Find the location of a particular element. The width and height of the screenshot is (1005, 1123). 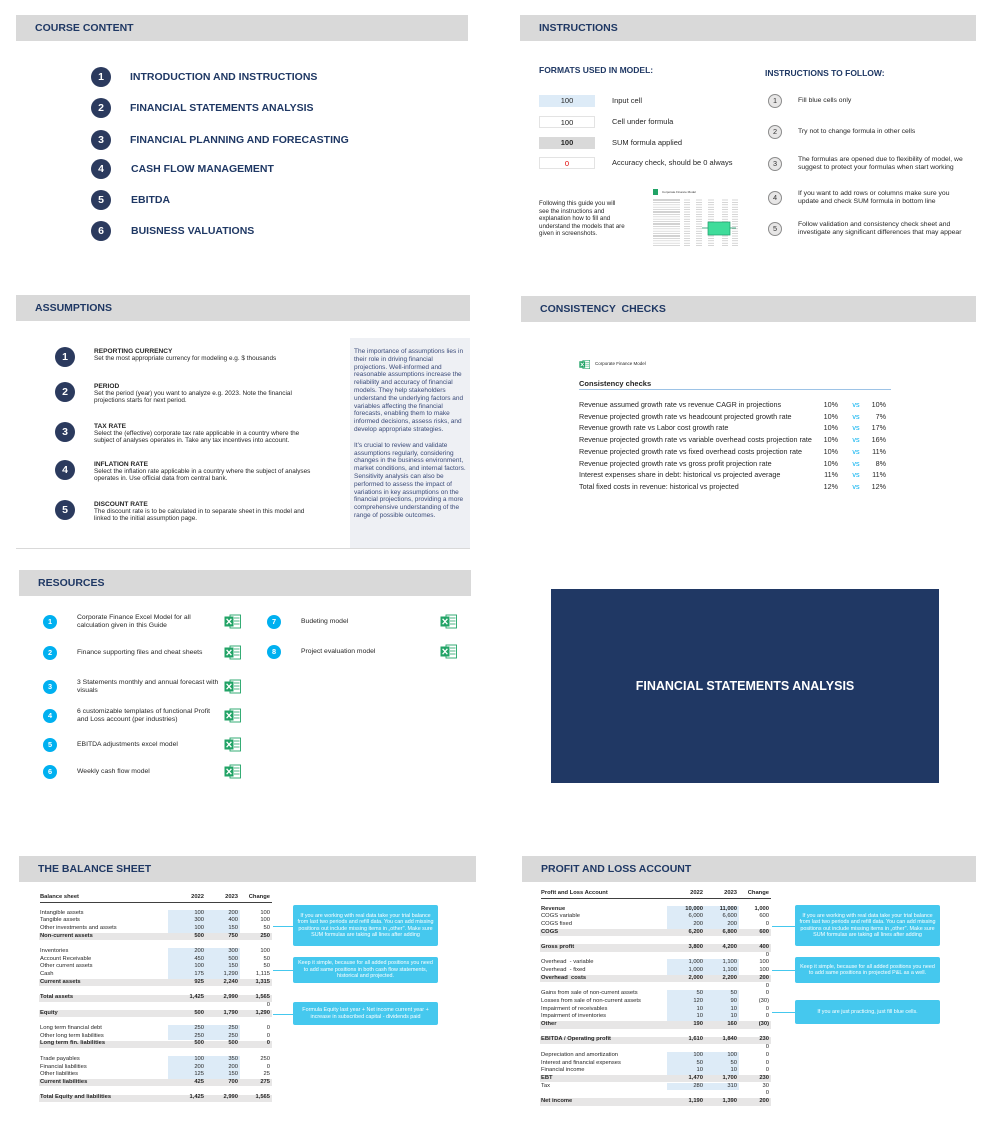

resource-text: Weekly cash flow model is located at coordinates (113, 771).